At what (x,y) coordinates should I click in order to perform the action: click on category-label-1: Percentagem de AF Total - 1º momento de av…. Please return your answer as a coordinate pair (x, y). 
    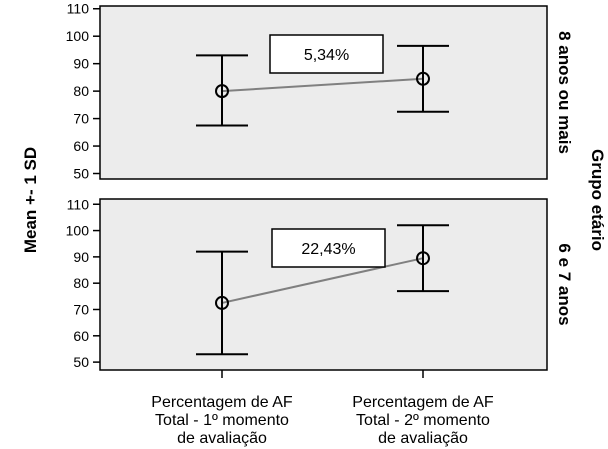
    Looking at the image, I should click on (222, 420).